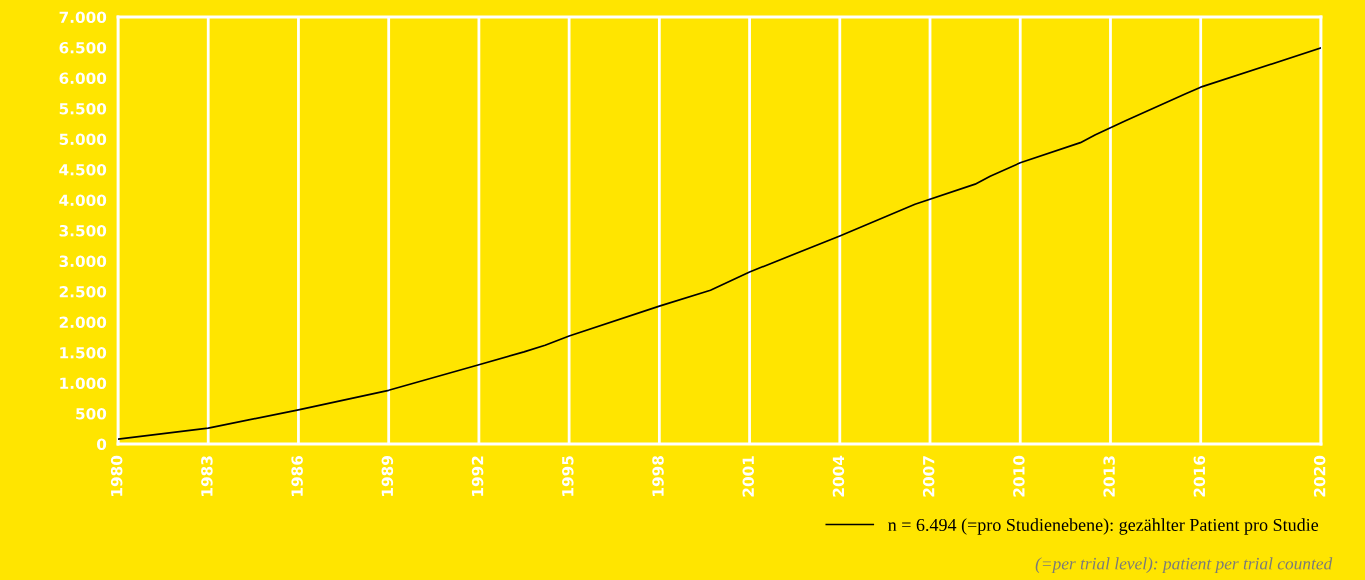 This screenshot has height=580, width=1365. I want to click on y-tick-label: 1.500, so click(83, 352).